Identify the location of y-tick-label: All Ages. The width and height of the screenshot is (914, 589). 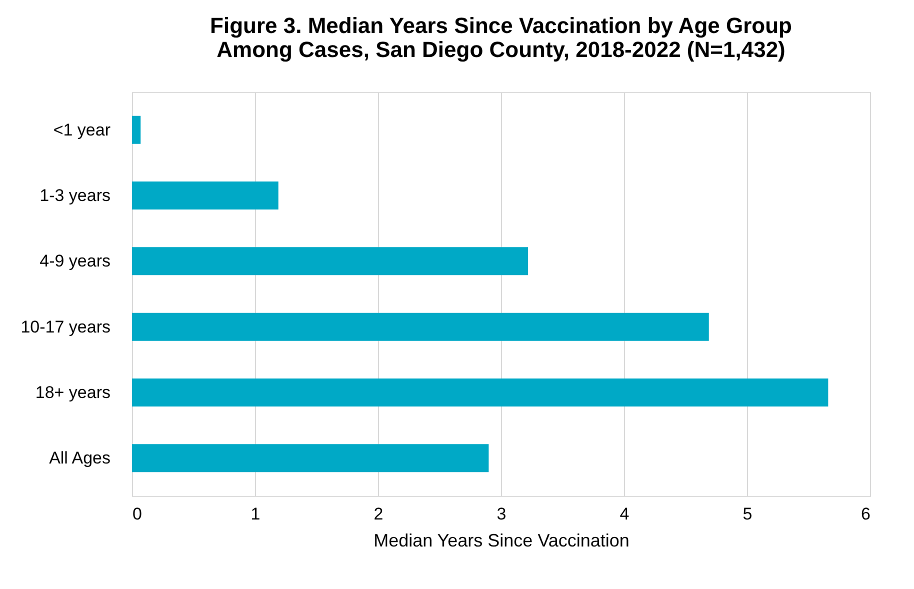
(79, 458).